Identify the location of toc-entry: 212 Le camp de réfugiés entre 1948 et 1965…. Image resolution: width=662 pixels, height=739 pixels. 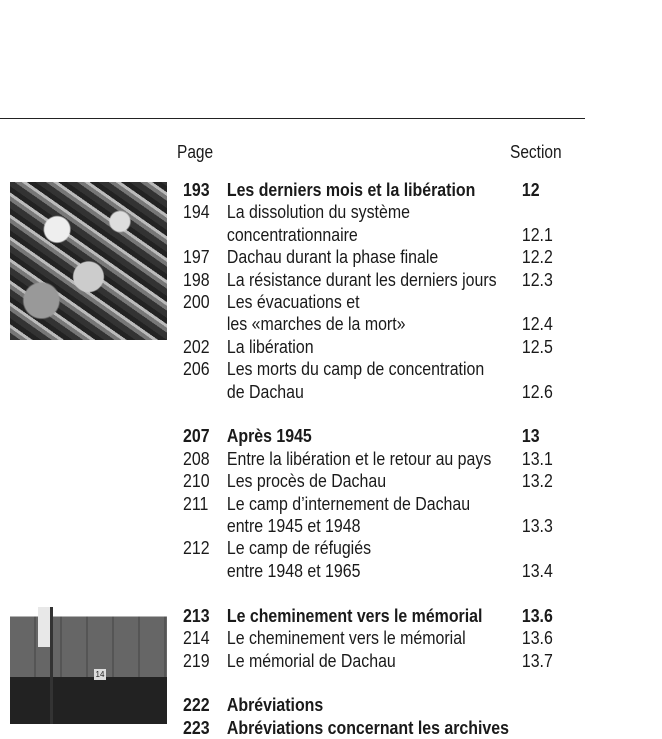
(378, 559).